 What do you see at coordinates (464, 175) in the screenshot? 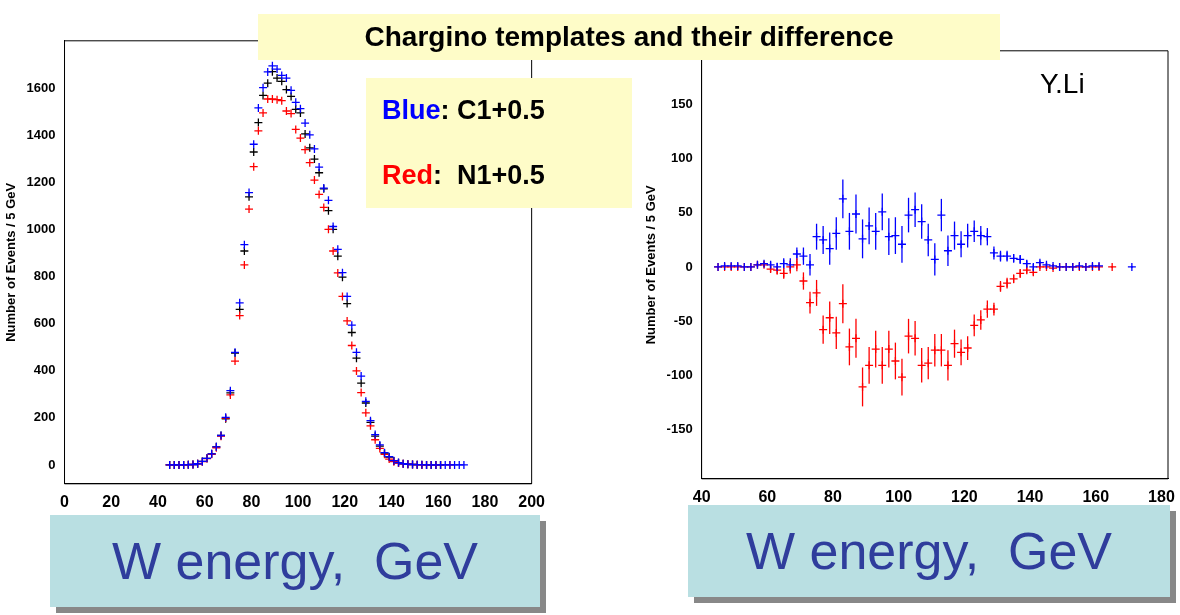
I see `annotation: Red: N1+0.5` at bounding box center [464, 175].